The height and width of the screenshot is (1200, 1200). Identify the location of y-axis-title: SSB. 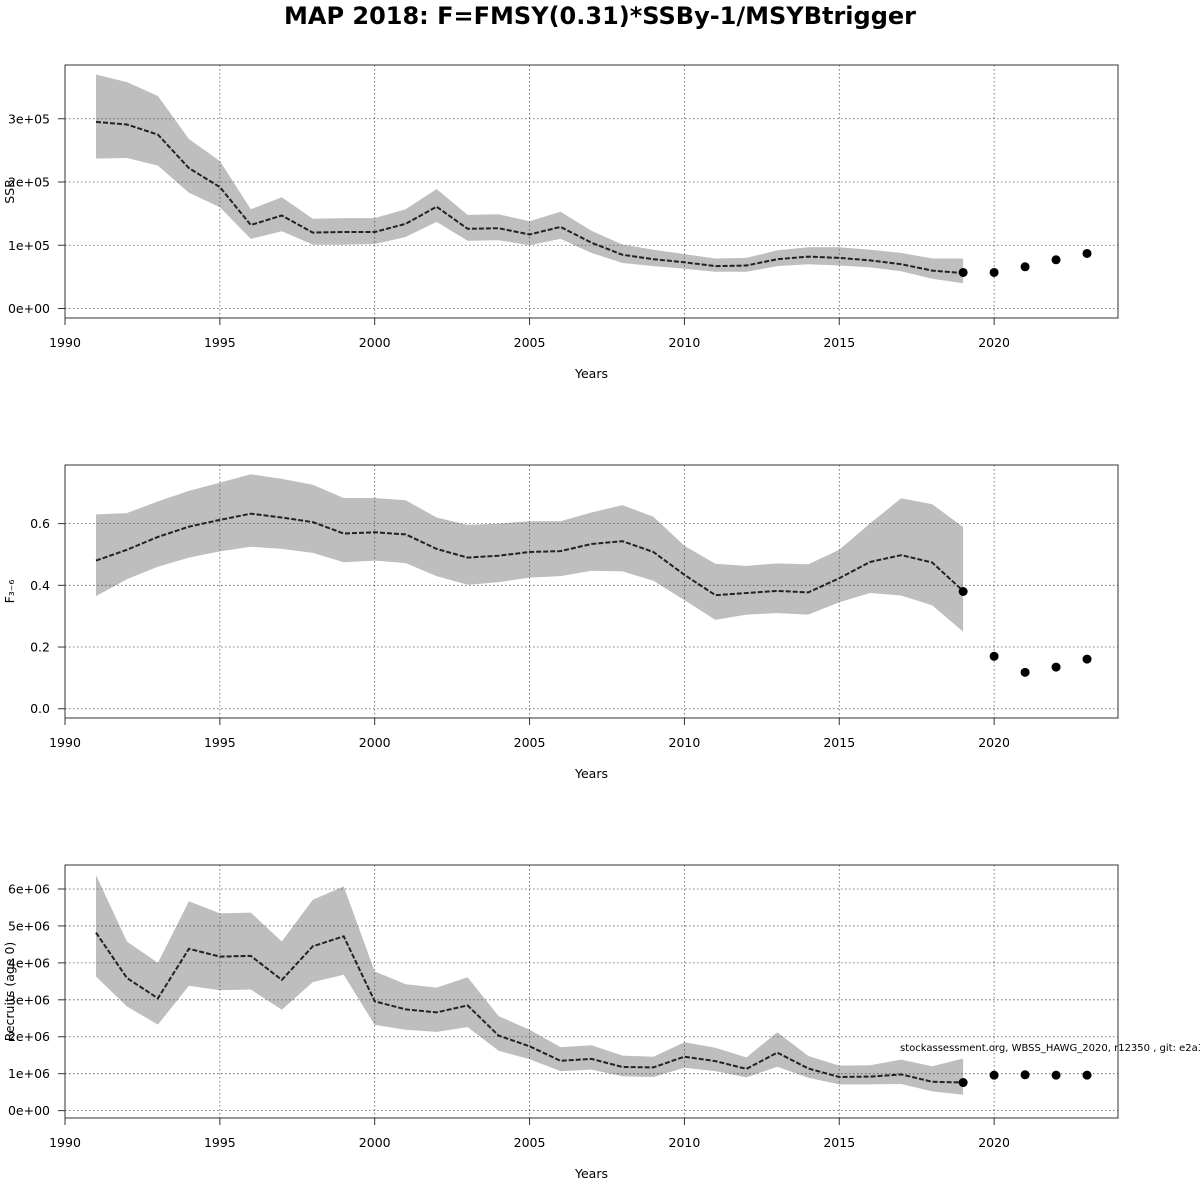
(9, 191).